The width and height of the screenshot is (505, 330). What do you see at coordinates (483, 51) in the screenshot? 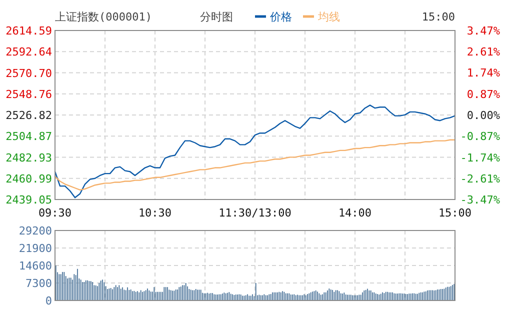
I see `y2-tick-label: 2.61%` at bounding box center [483, 51].